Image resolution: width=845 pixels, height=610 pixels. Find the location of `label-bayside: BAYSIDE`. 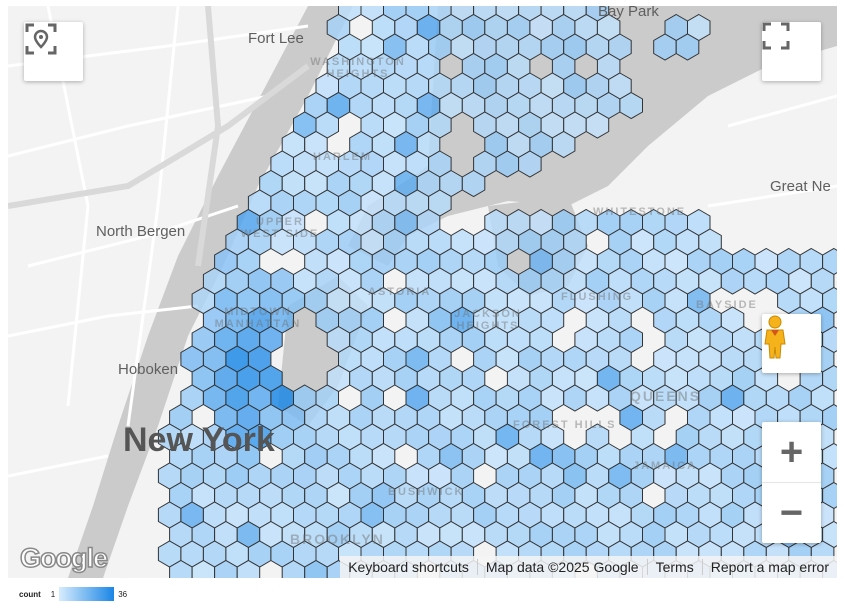

label-bayside: BAYSIDE is located at coordinates (727, 305).